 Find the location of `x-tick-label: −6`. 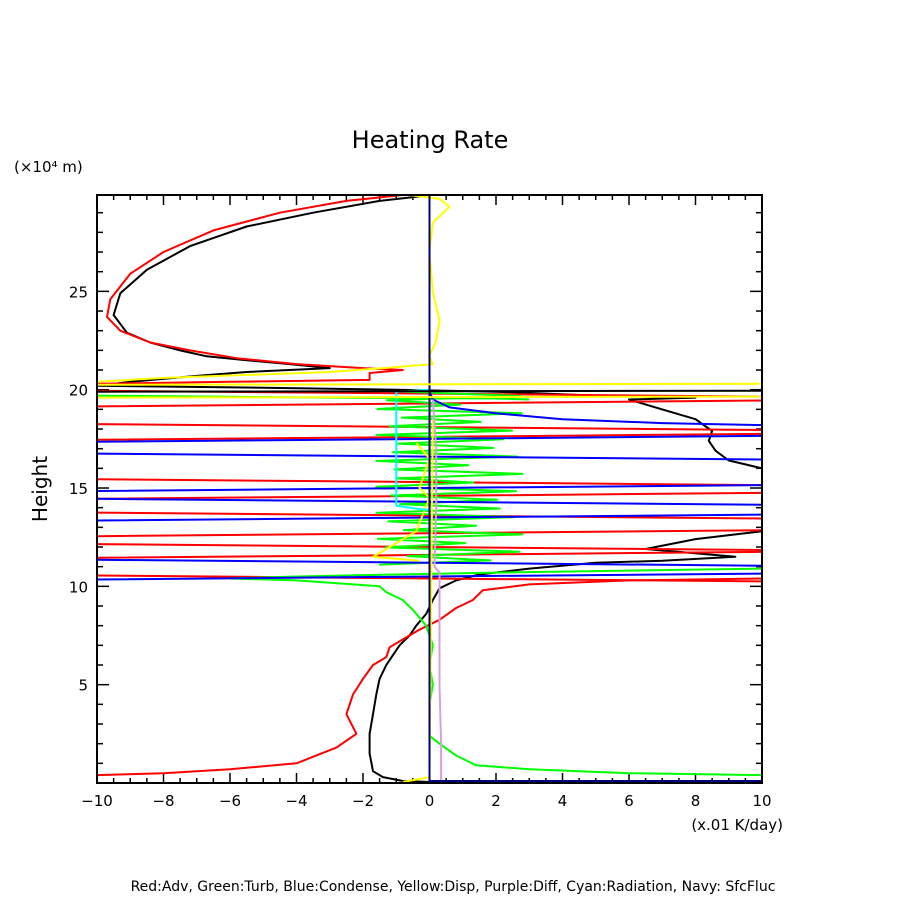

x-tick-label: −6 is located at coordinates (230, 801).